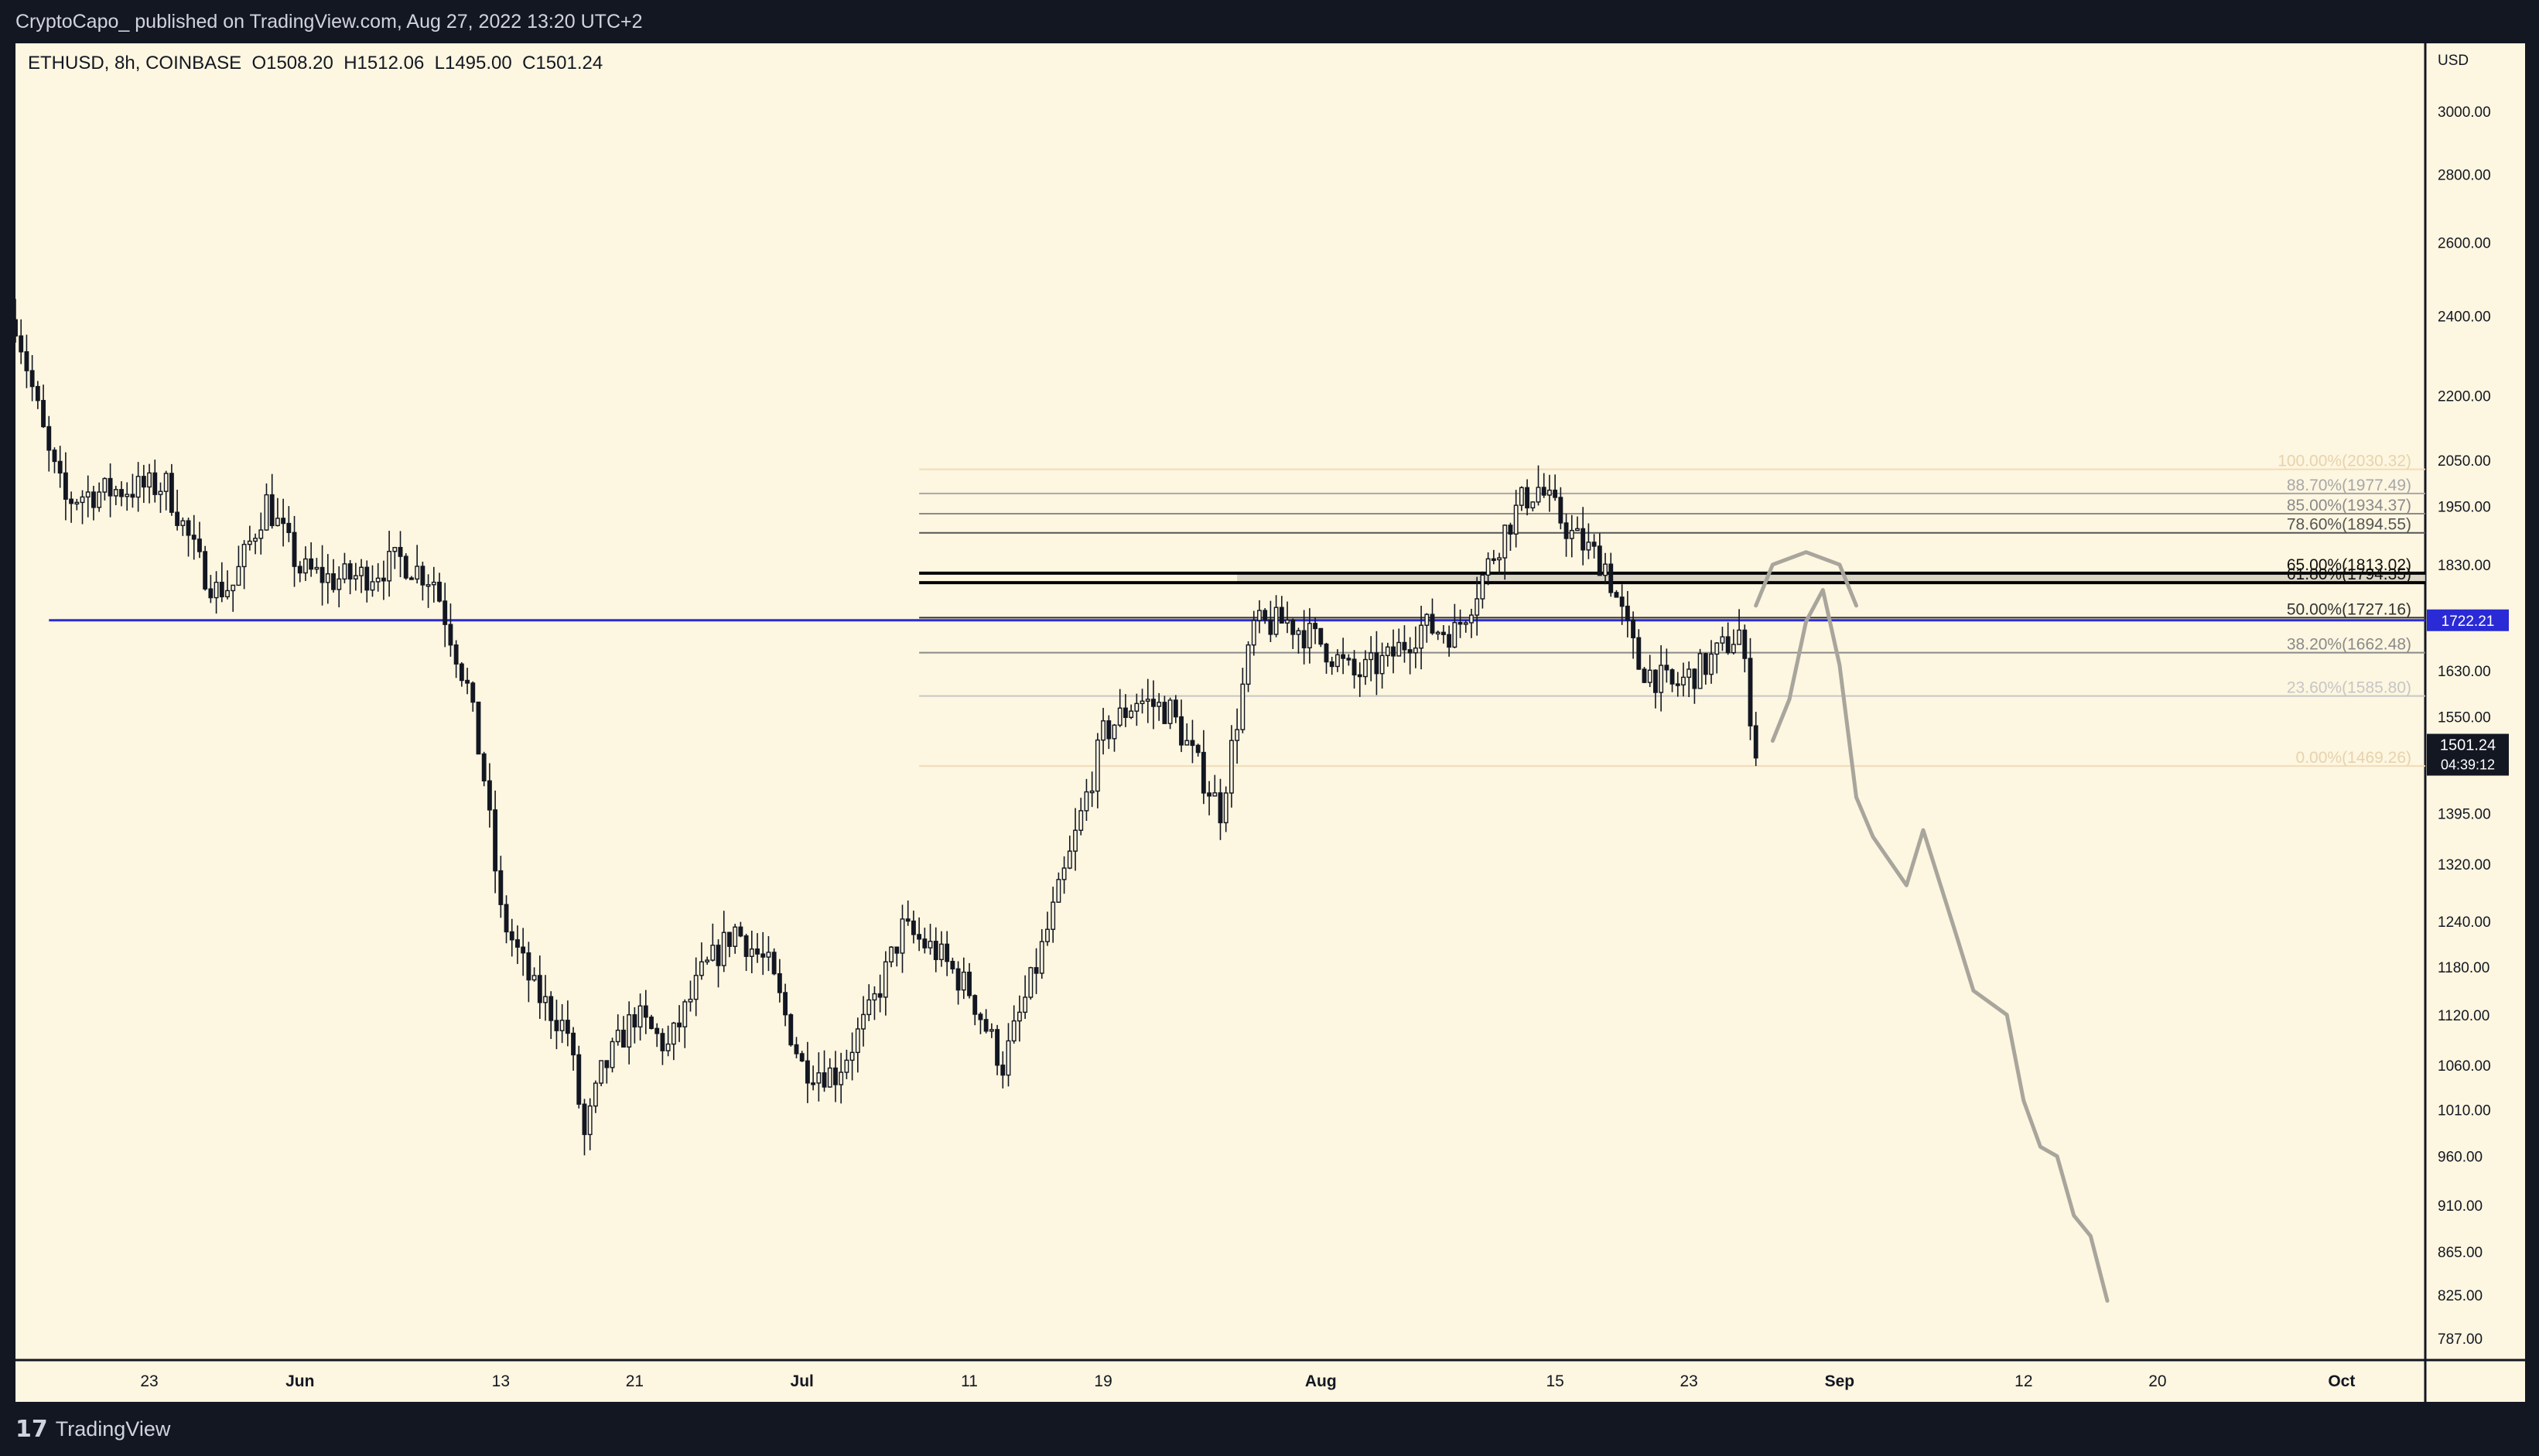 Image resolution: width=2539 pixels, height=1456 pixels. Describe the element at coordinates (2475, 722) in the screenshot. I see `price-axis-panel` at that location.